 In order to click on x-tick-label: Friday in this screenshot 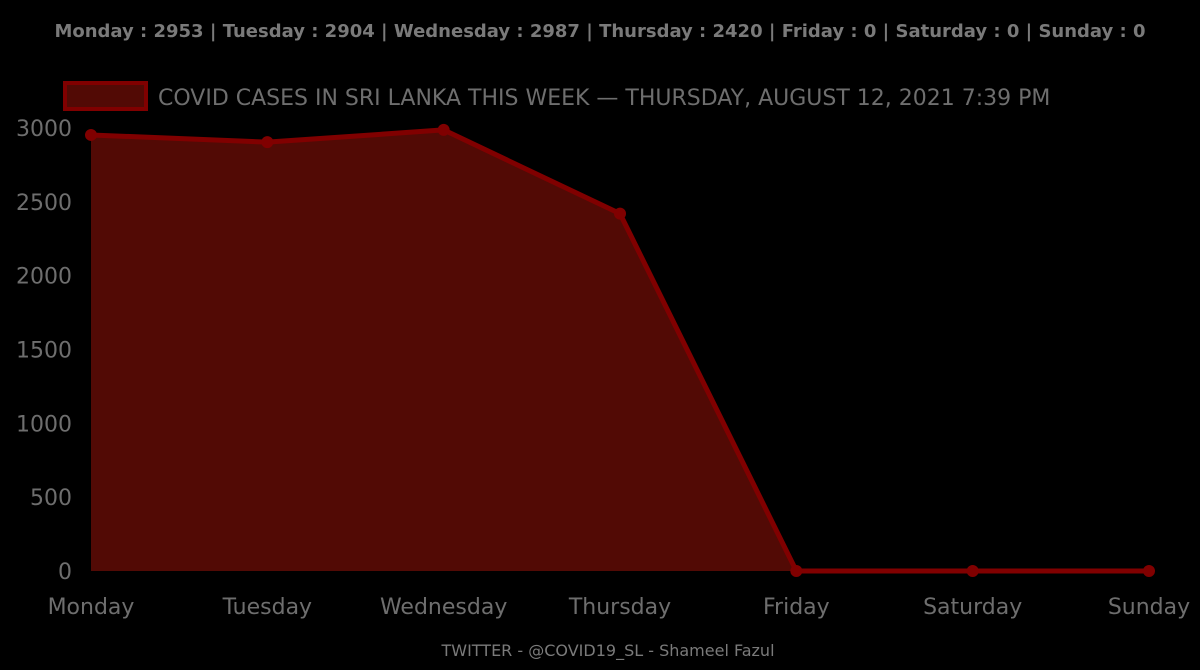, I will do `click(796, 607)`.